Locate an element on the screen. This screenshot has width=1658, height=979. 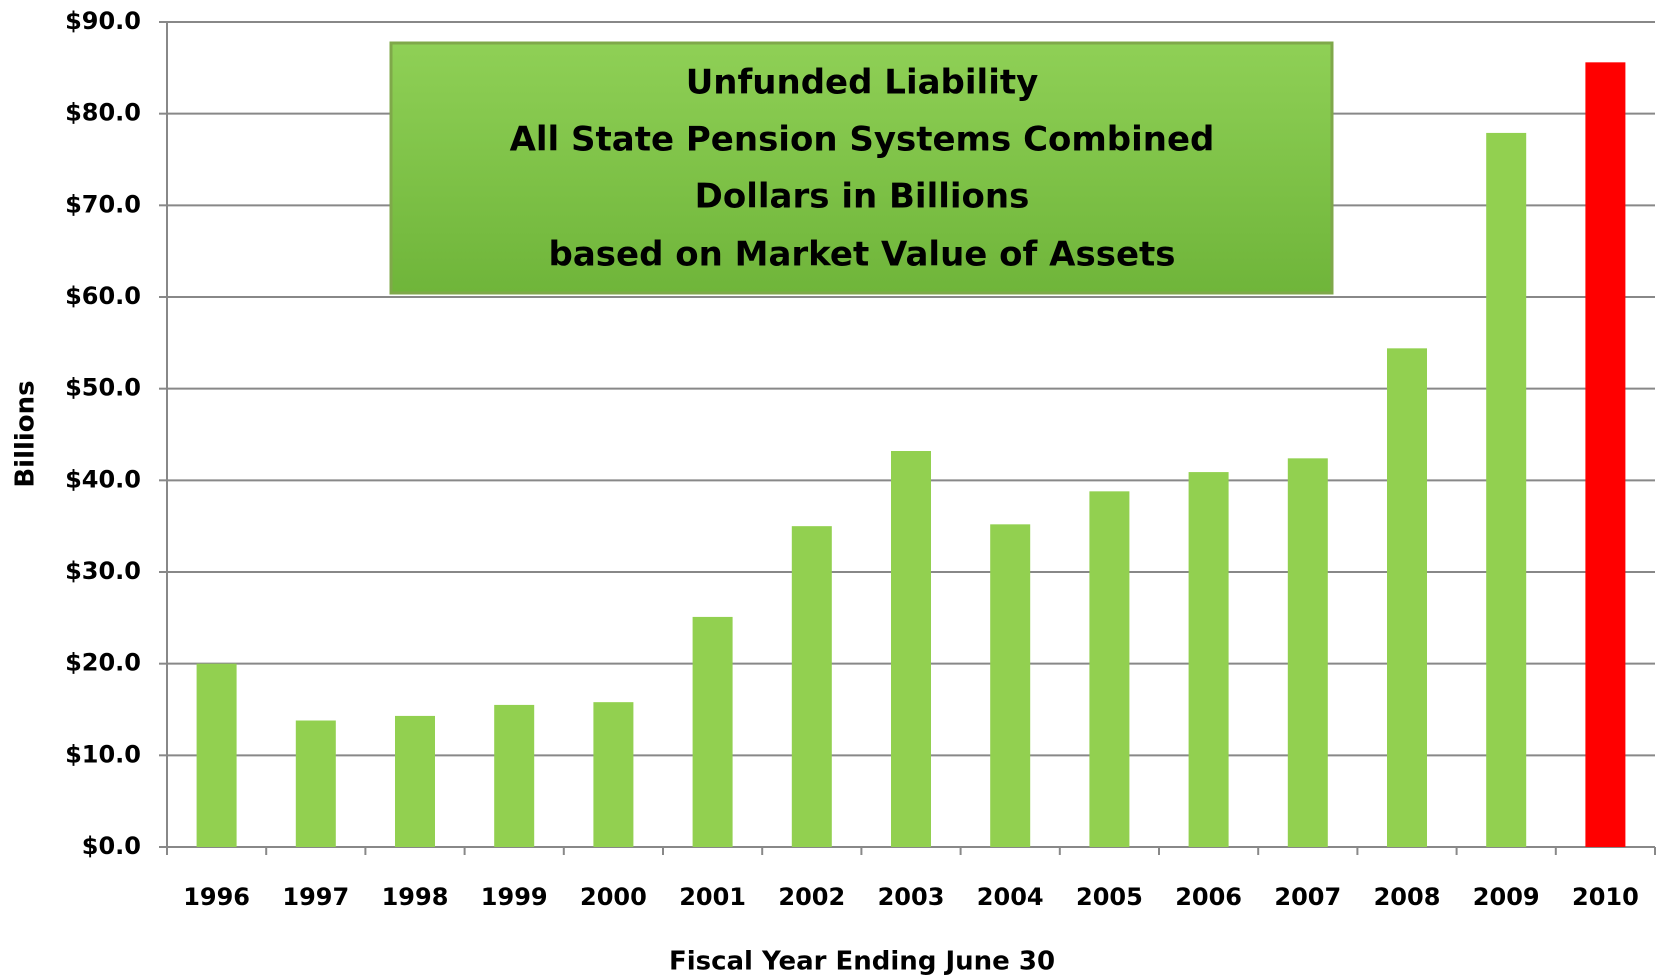
x-tick-label: 2008 is located at coordinates (1407, 897).